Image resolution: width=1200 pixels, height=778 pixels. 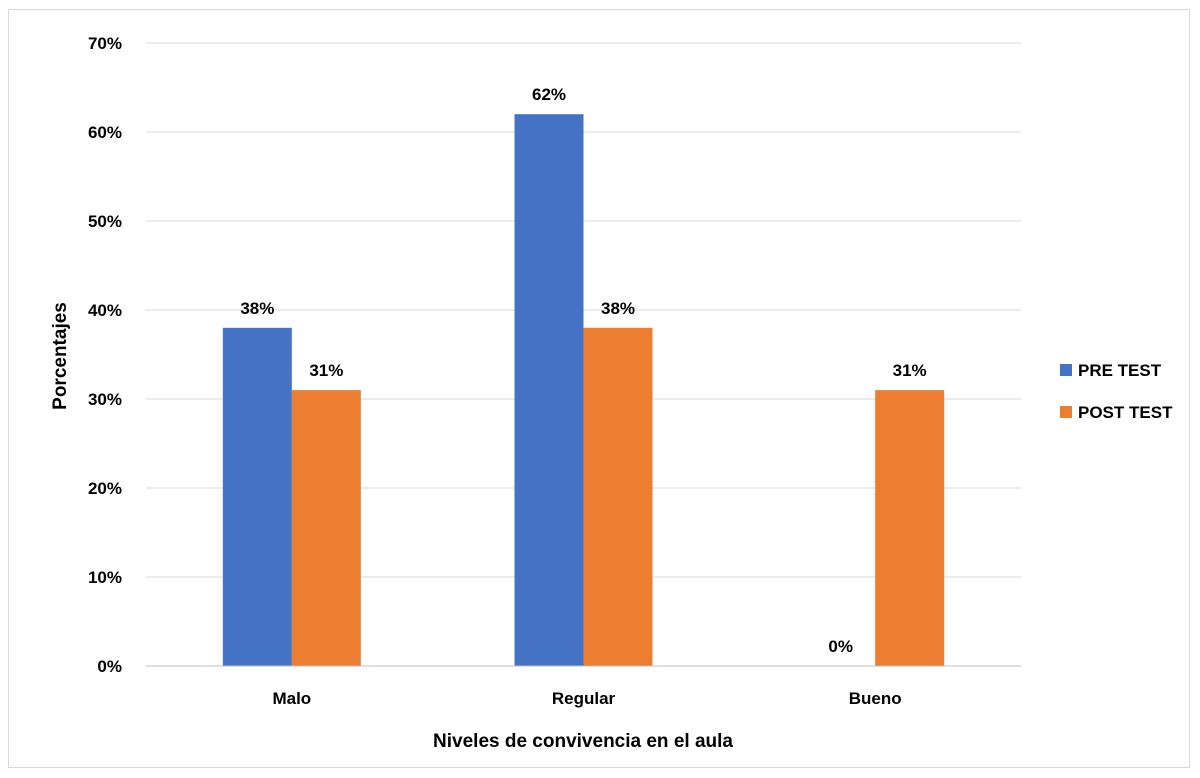 I want to click on y-axis-title: Porcentajes, so click(x=60, y=356).